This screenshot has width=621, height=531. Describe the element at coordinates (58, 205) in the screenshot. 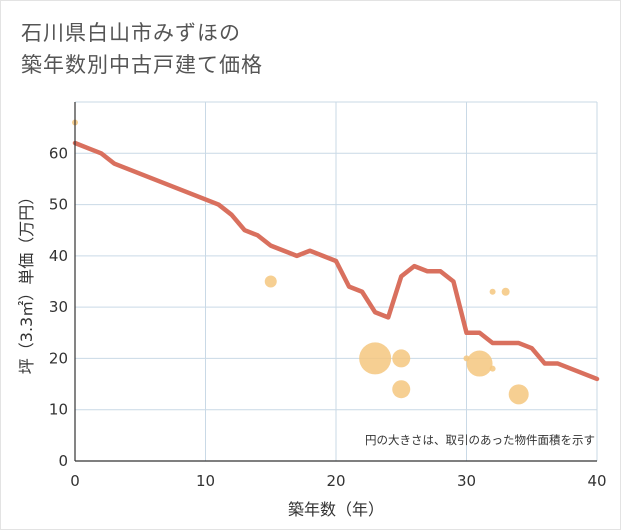

I see `y-tick-label: 50` at that location.